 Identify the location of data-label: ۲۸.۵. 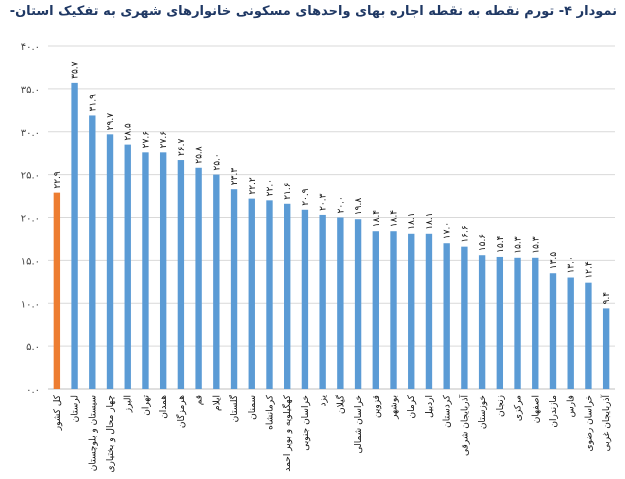
(129, 132).